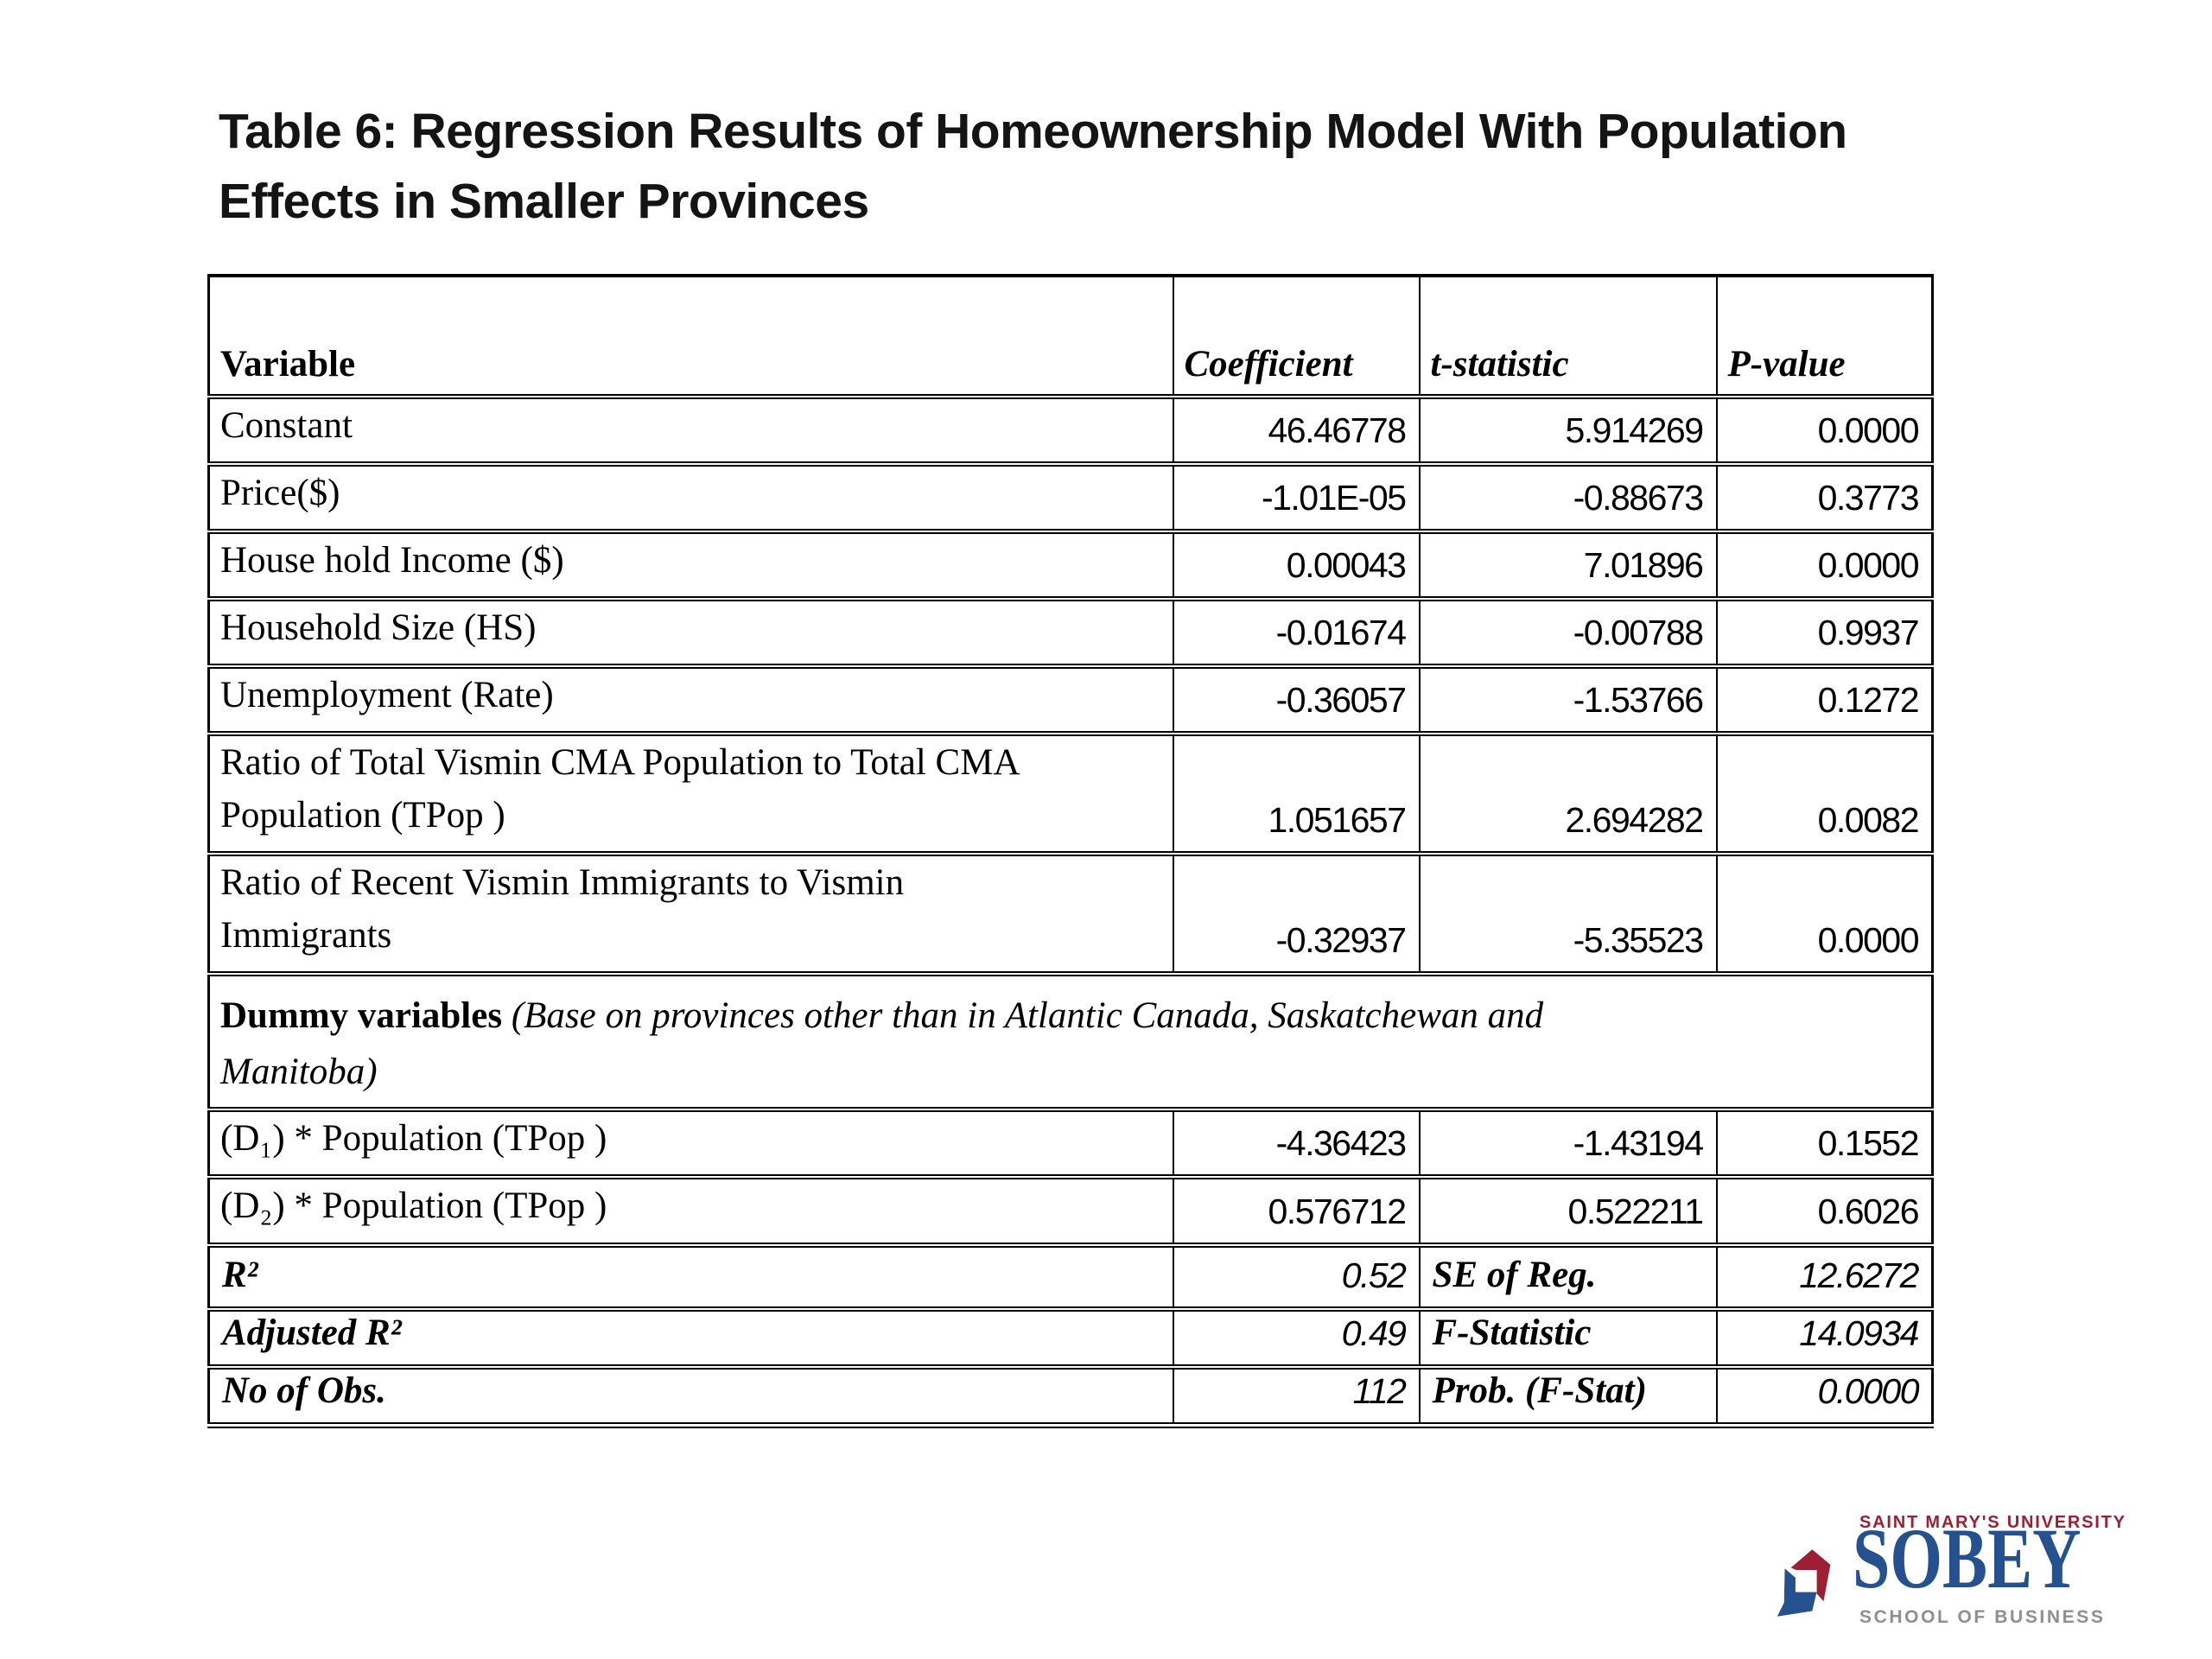 The width and height of the screenshot is (2212, 1659). What do you see at coordinates (1568, 566) in the screenshot?
I see `cell-t-statistic: 7.01896` at bounding box center [1568, 566].